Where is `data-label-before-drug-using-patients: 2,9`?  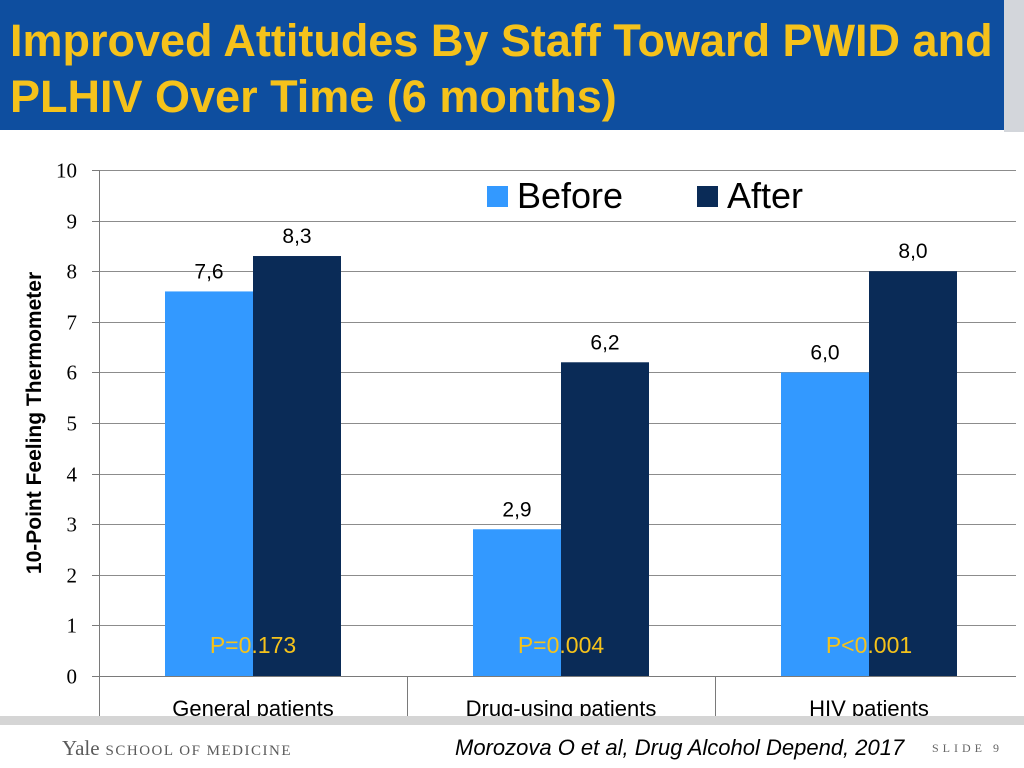
data-label-before-drug-using-patients: 2,9 is located at coordinates (516, 509).